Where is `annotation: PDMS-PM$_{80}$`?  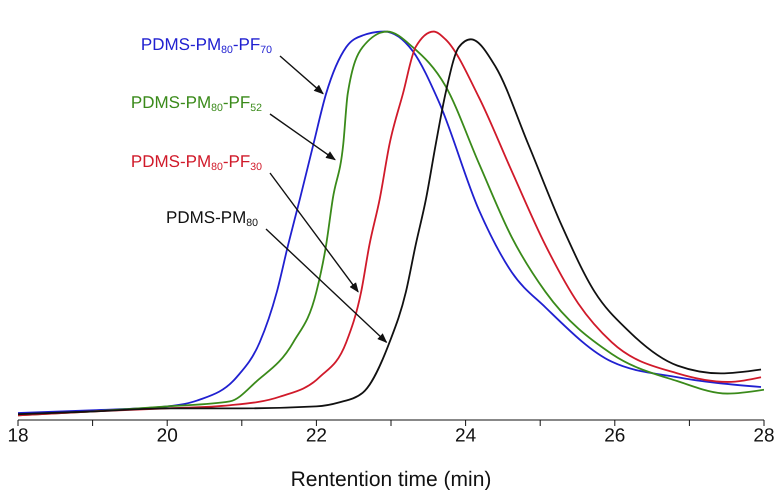
annotation: PDMS-PM$_{80}$ is located at coordinates (212, 219).